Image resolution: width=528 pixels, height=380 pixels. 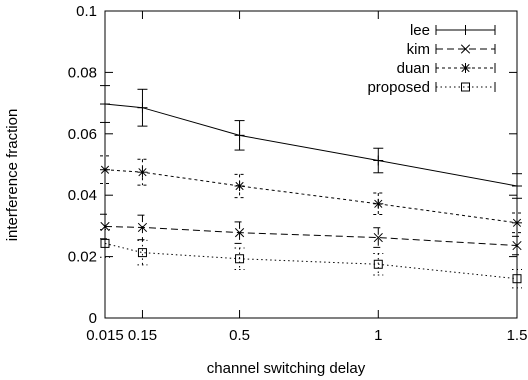 I want to click on y-tick-label: 0, so click(x=93, y=318).